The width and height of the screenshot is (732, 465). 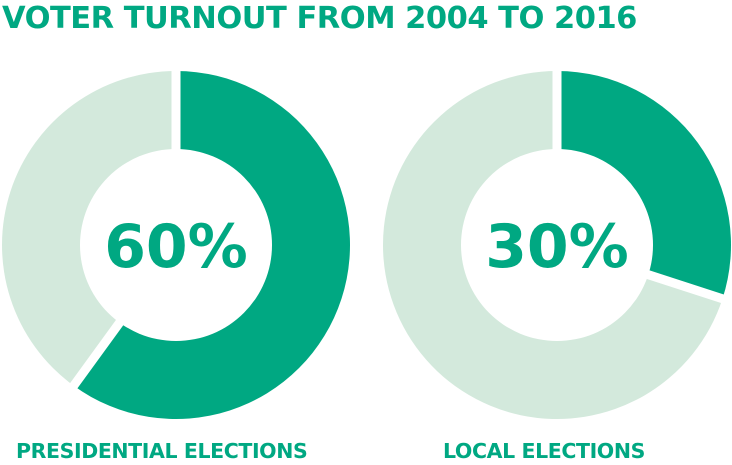 What do you see at coordinates (319, 18) in the screenshot?
I see `chart-title: VOTER TURNOUT FROM 2004 TO 2016` at bounding box center [319, 18].